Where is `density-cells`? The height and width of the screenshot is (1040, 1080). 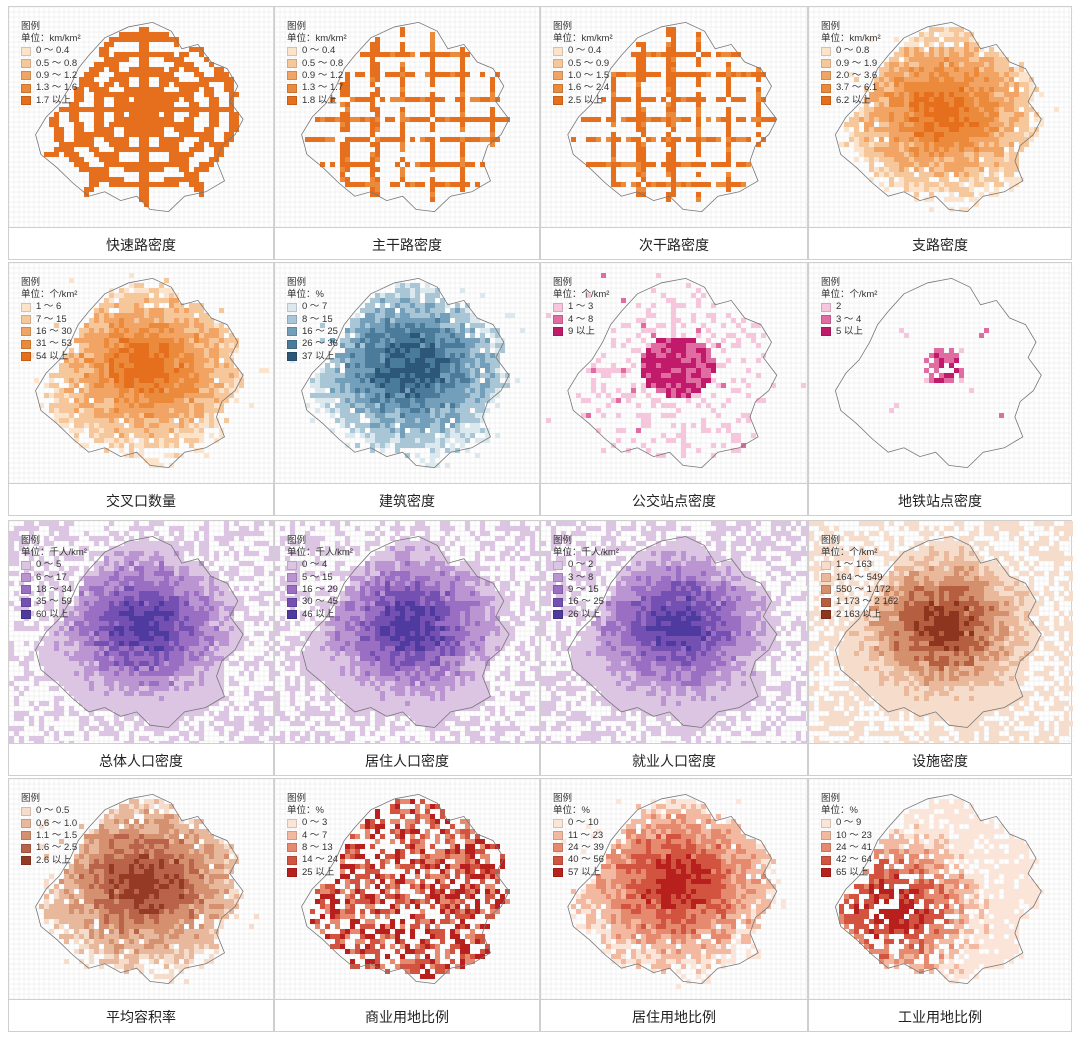
density-cells is located at coordinates (673, 114).